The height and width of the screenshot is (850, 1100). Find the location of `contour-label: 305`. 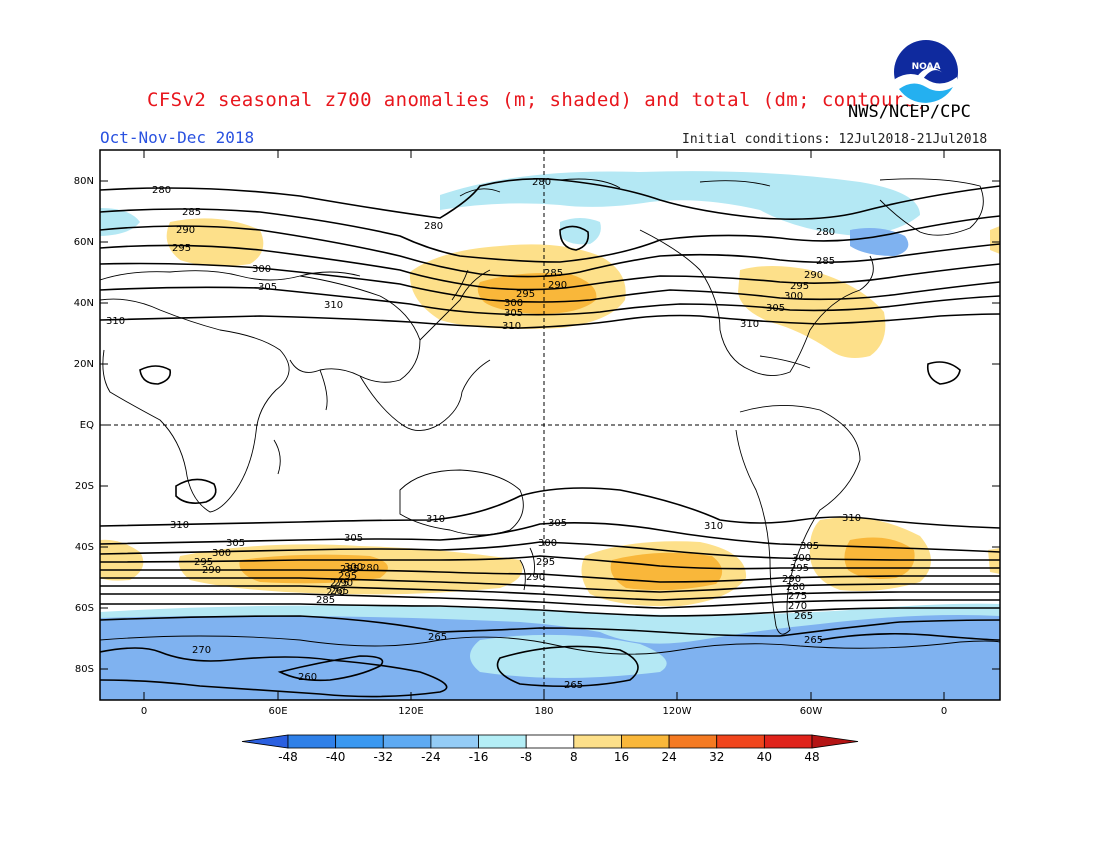

contour-label: 305 is located at coordinates (809, 546).